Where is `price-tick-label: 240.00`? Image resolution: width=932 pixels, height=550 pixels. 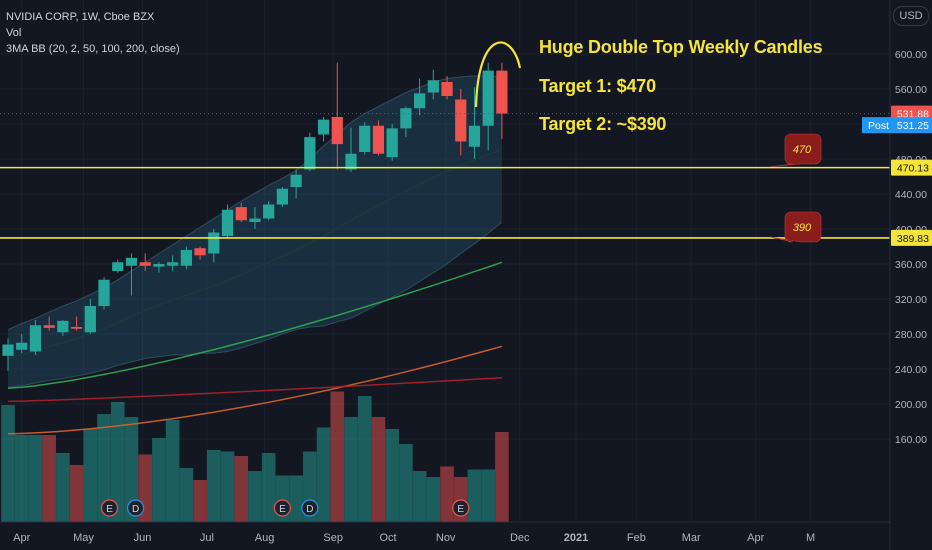 price-tick-label: 240.00 is located at coordinates (911, 370).